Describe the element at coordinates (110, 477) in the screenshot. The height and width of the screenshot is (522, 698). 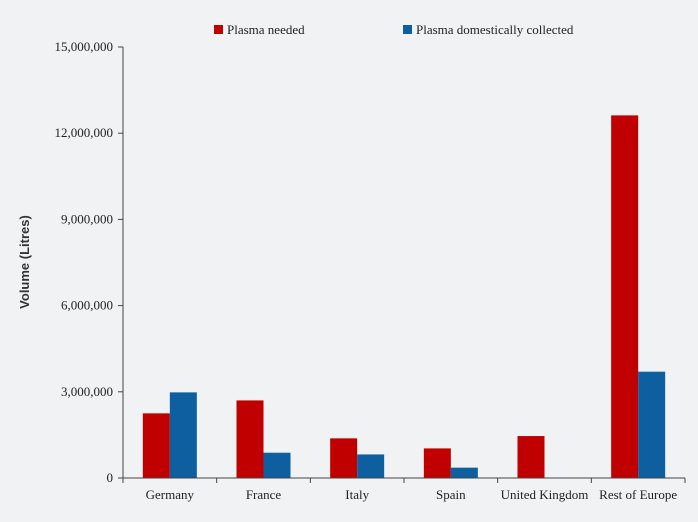
I see `y-tick-label: 0` at that location.